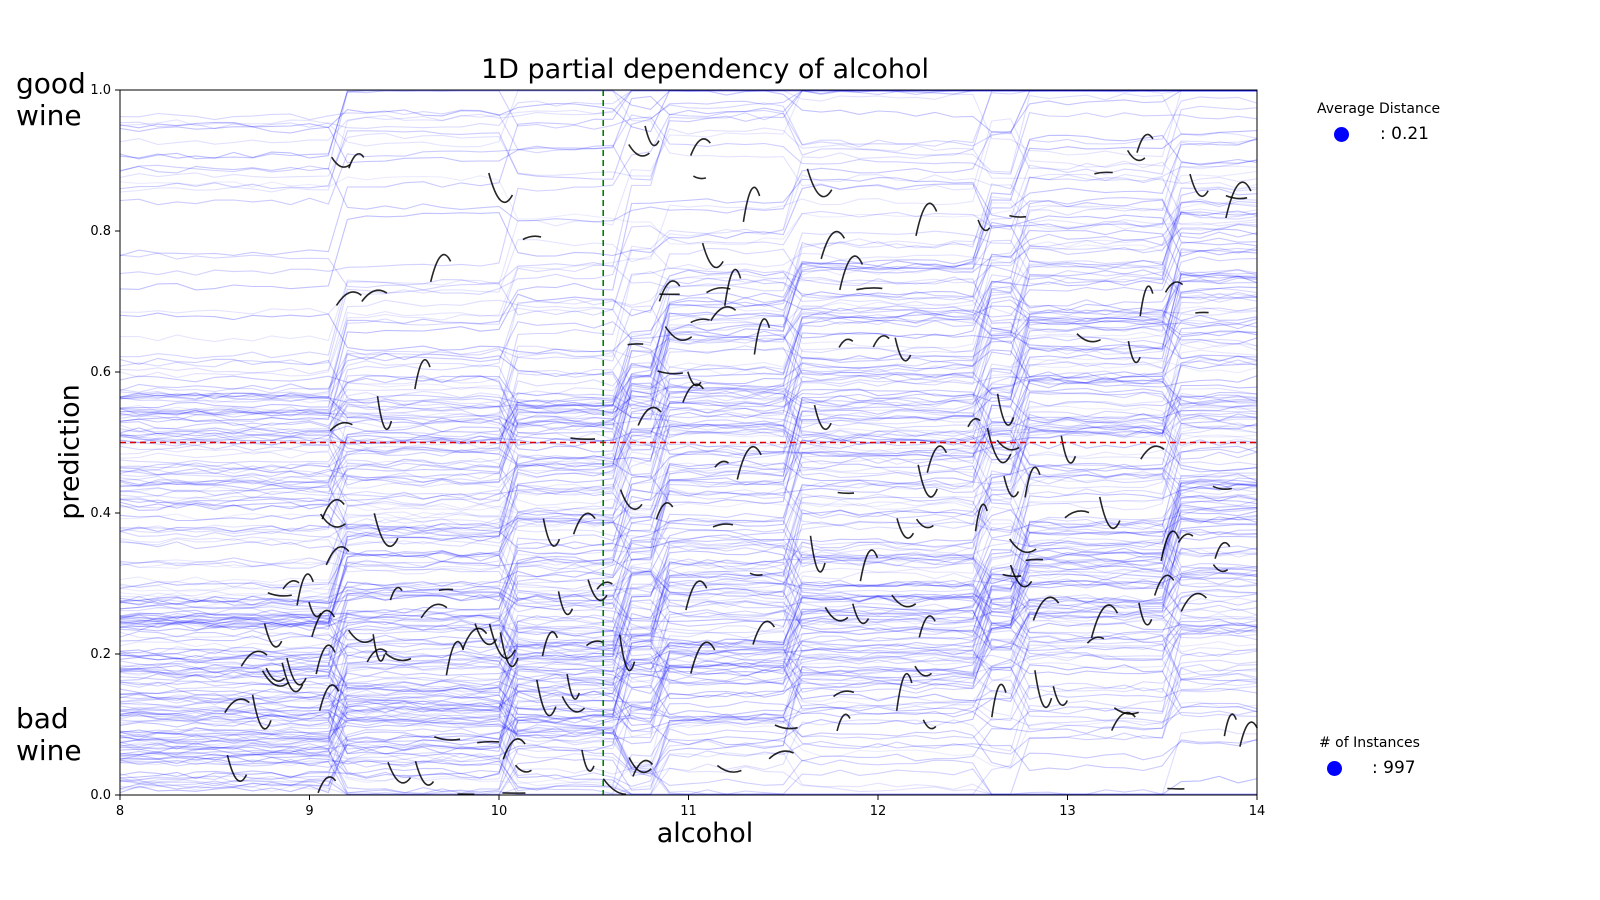 Image resolution: width=1600 pixels, height=900 pixels. I want to click on legend-average-distance-marker, so click(1341, 134).